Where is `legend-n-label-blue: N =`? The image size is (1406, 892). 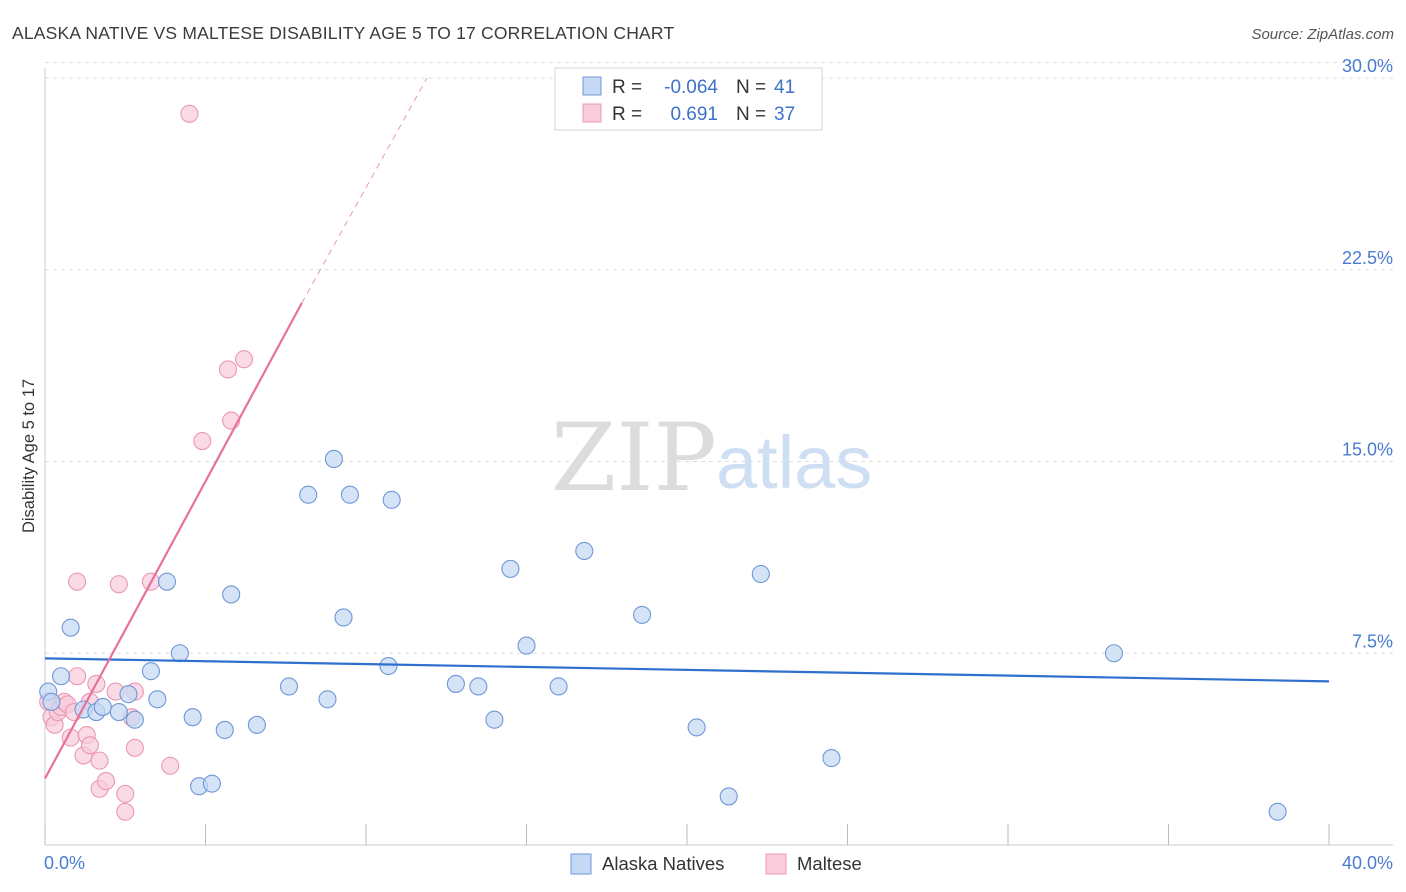
legend-n-label-blue: N = is located at coordinates (753, 87).